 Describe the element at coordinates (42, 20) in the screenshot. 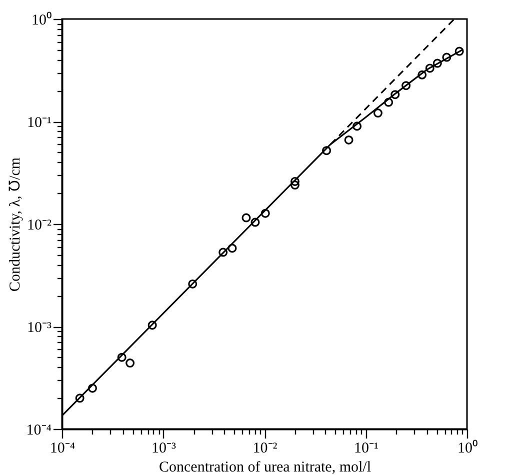

I see `y-tick-label: 10⁰` at that location.